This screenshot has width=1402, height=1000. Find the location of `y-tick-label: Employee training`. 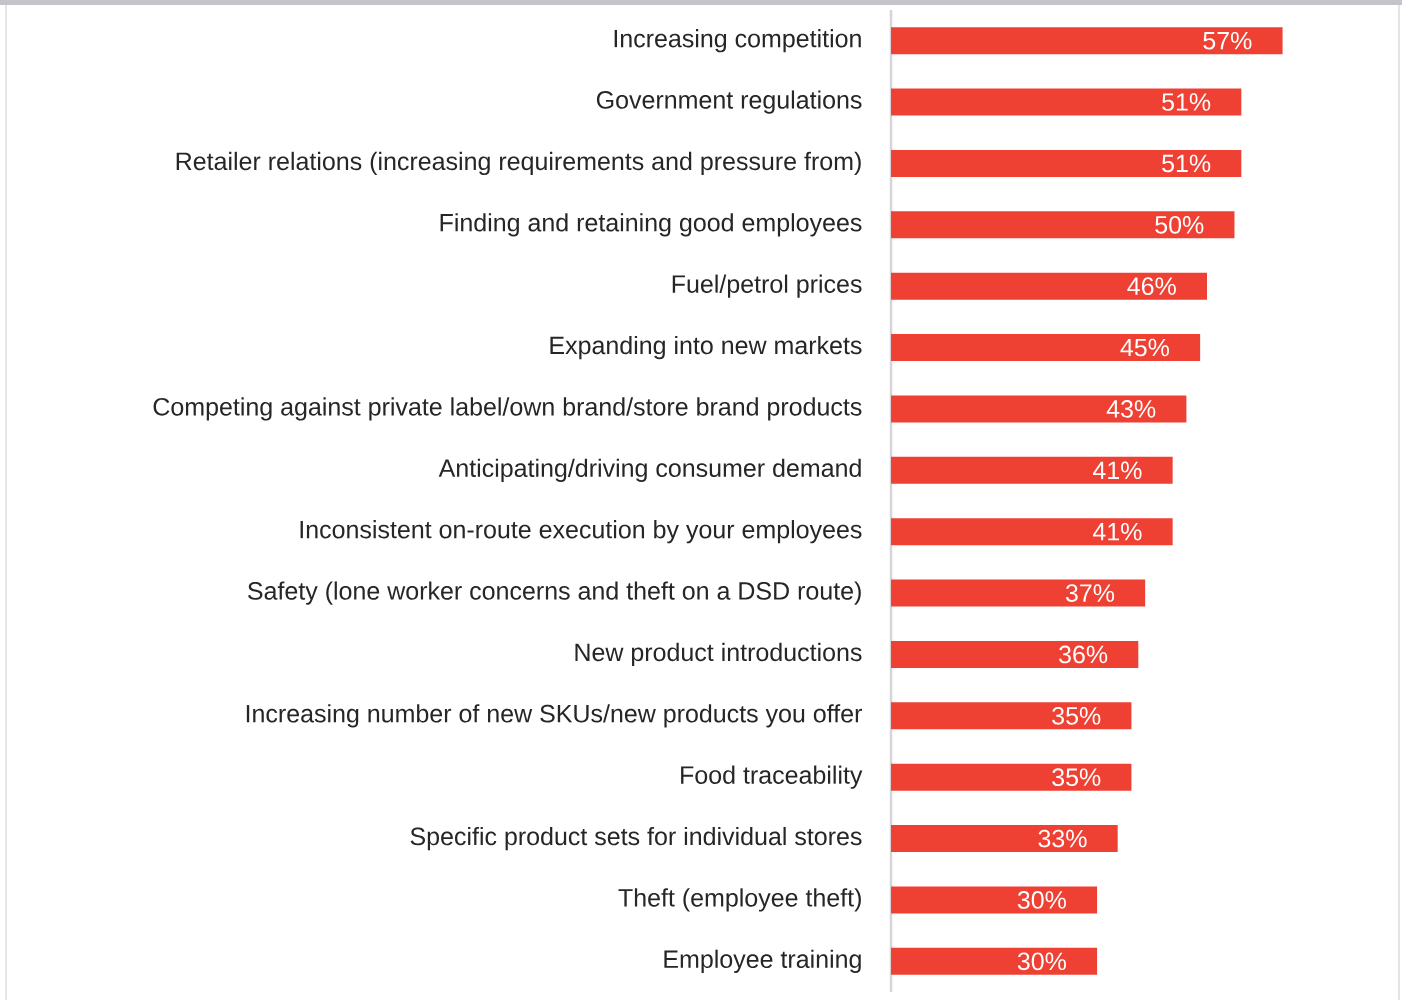

y-tick-label: Employee training is located at coordinates (762, 961).